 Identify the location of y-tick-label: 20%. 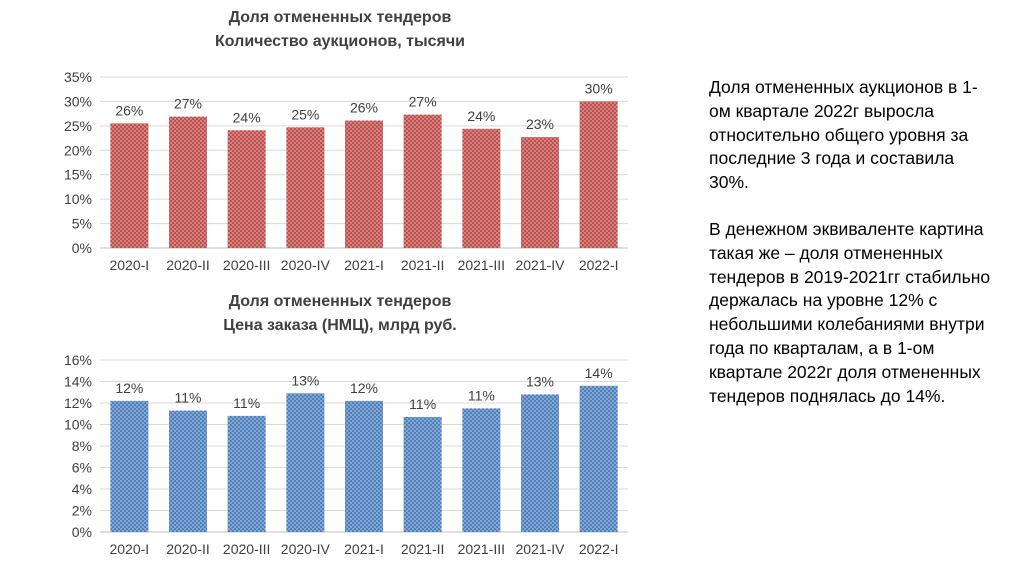
(78, 150).